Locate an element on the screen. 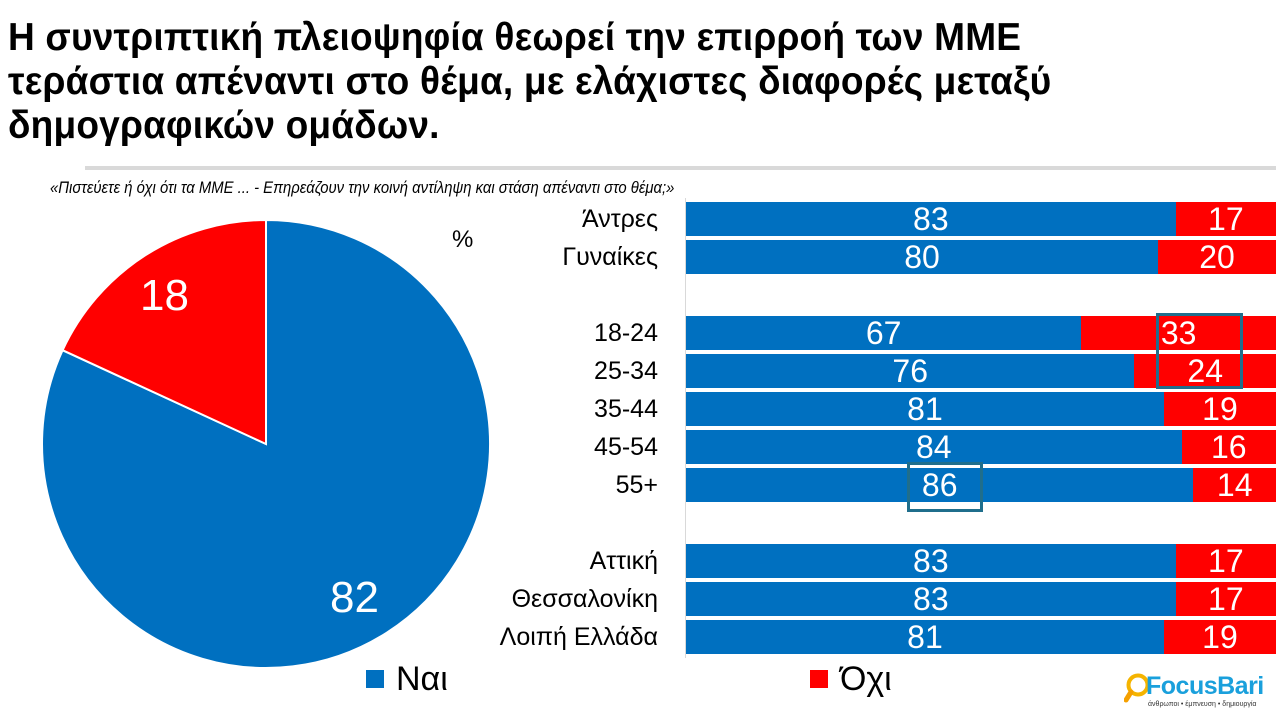 Image resolution: width=1276 pixels, height=718 pixels. pie-label-yes: 82 is located at coordinates (354, 597).